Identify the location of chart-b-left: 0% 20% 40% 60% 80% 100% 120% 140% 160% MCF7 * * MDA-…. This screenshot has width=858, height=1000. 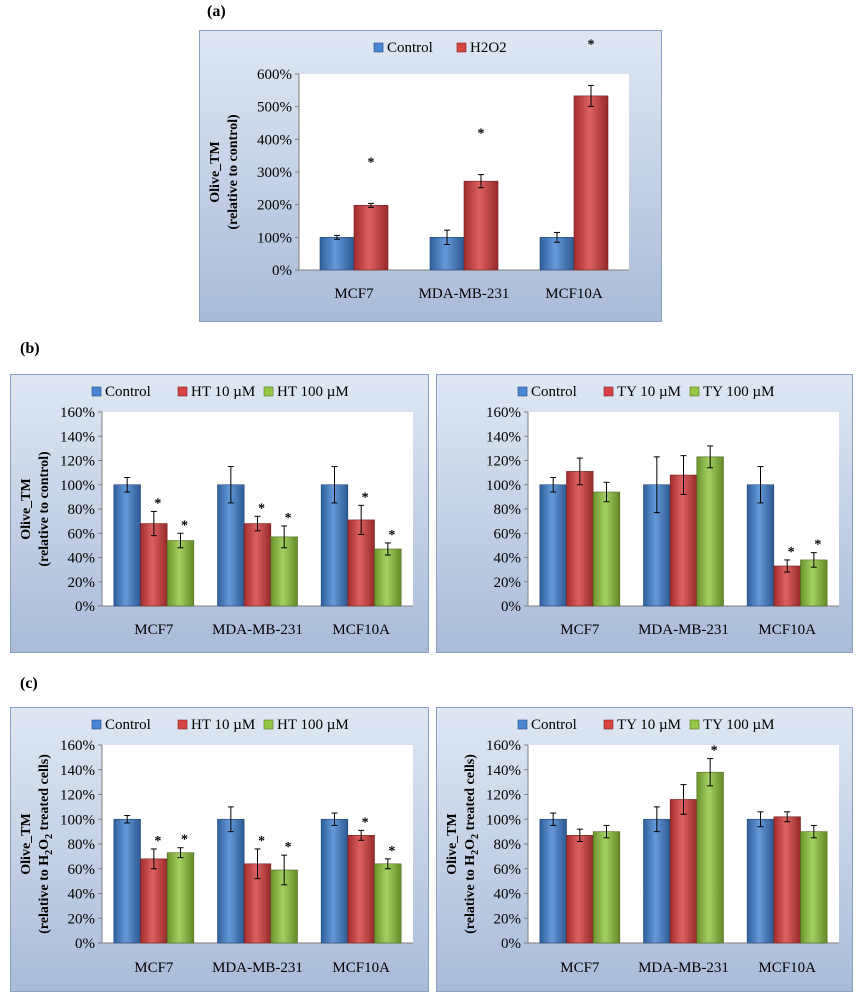
(219, 513).